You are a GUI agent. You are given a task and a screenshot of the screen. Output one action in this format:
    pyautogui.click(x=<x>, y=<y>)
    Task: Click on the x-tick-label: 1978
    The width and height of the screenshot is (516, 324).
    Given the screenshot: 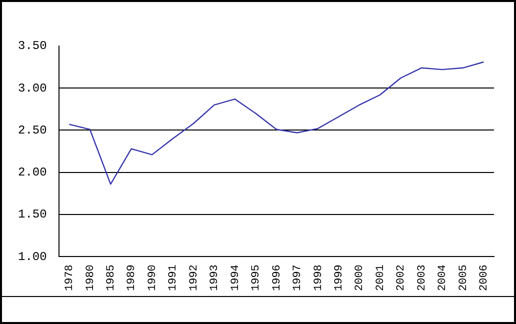 What is the action you would take?
    pyautogui.click(x=70, y=277)
    